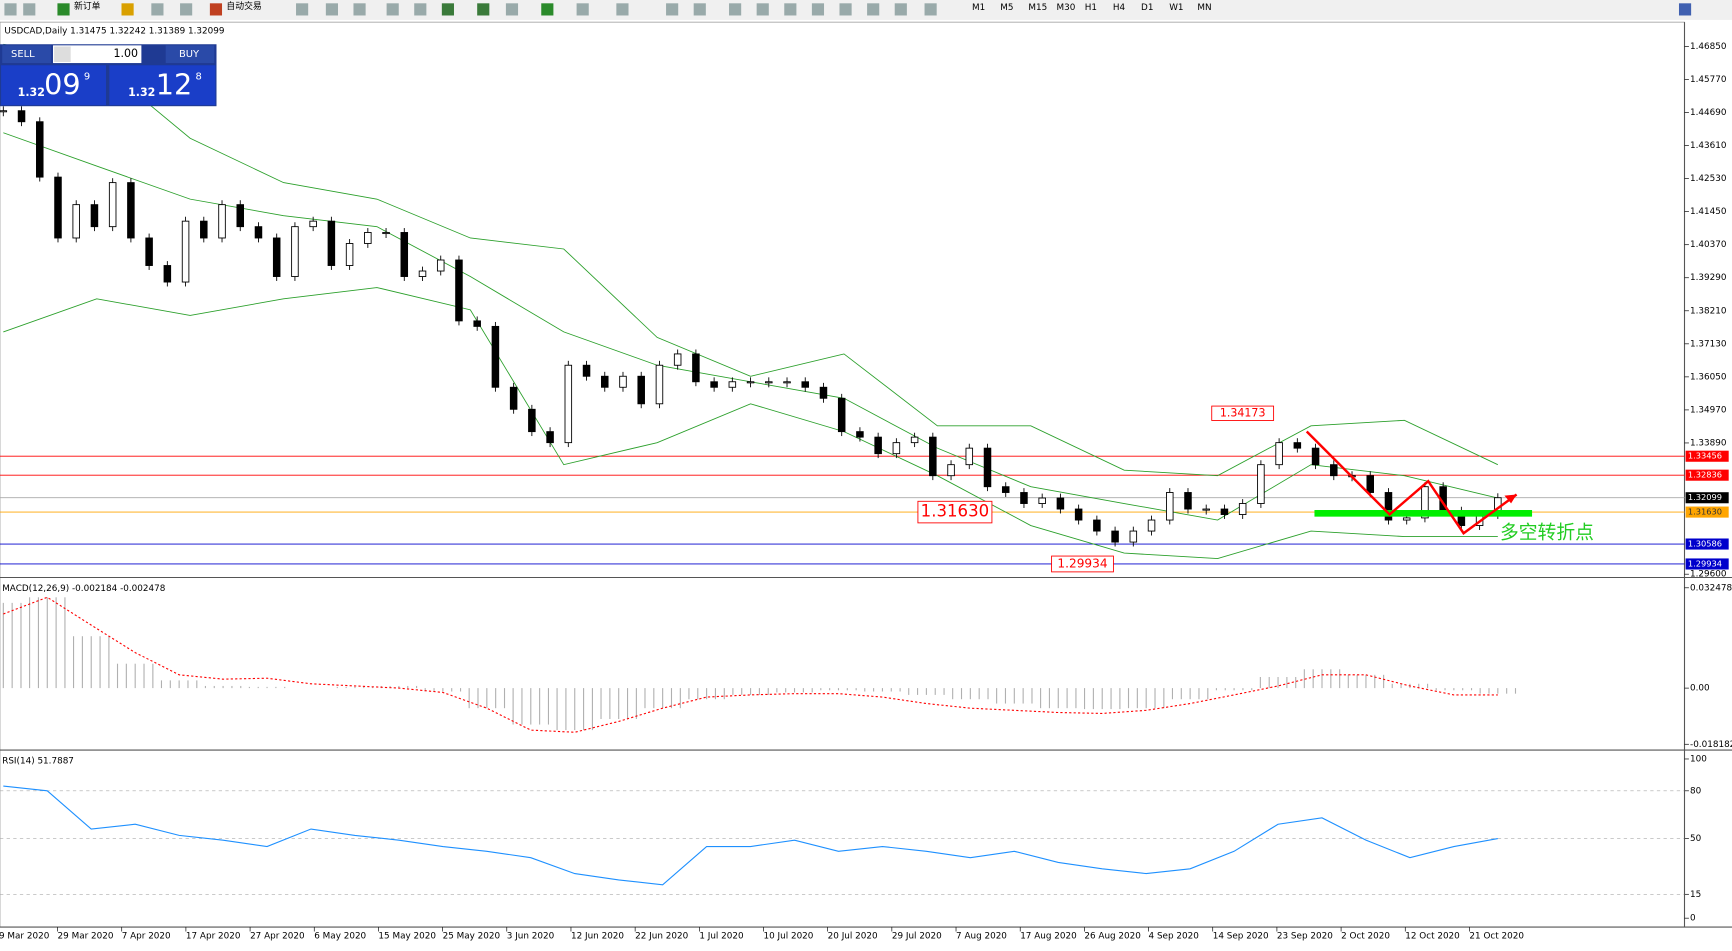 Image resolution: width=1732 pixels, height=951 pixels. Describe the element at coordinates (54, 85) in the screenshot. I see `sell-price-box` at that location.